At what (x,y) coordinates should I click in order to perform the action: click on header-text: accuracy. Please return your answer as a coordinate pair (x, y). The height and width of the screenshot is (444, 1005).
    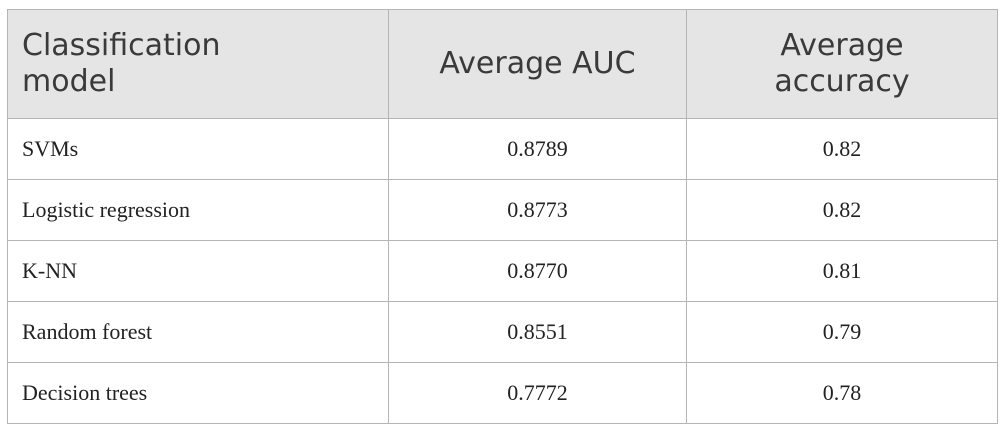
    Looking at the image, I should click on (842, 81).